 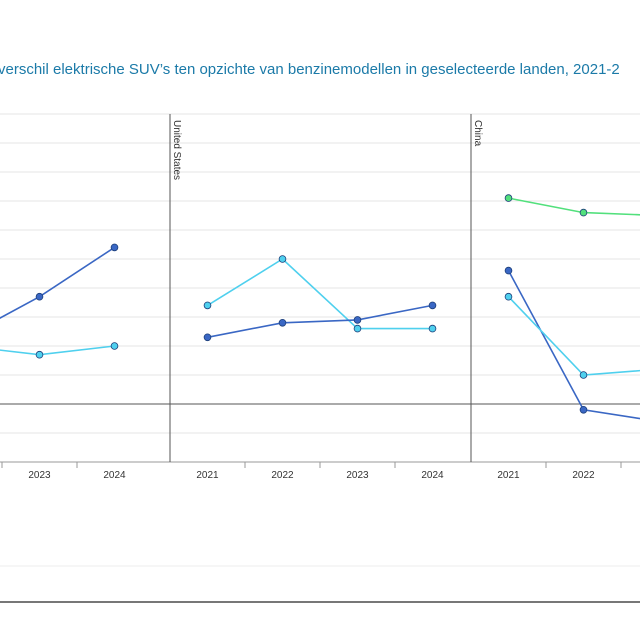 I want to click on panel-label: China, so click(x=477, y=133).